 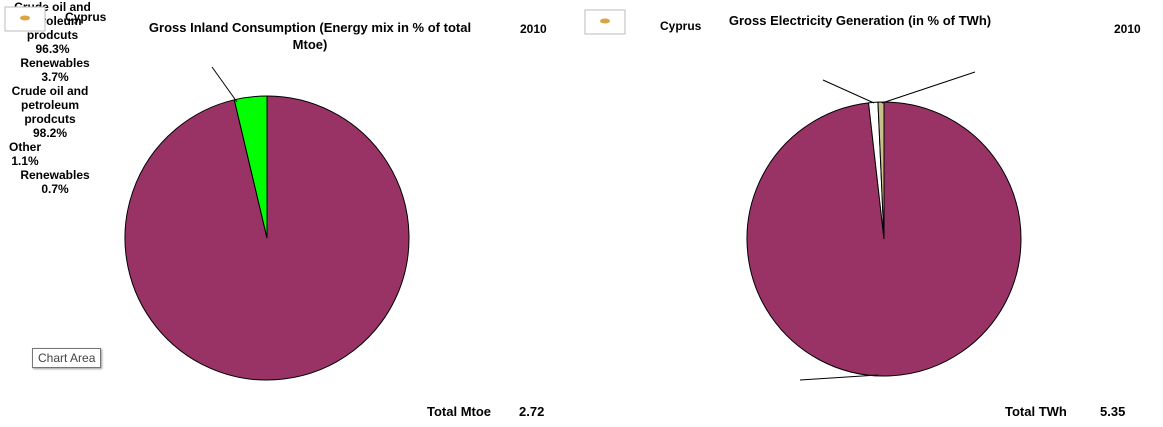 What do you see at coordinates (52, 49) in the screenshot?
I see `value-label: 96.3%` at bounding box center [52, 49].